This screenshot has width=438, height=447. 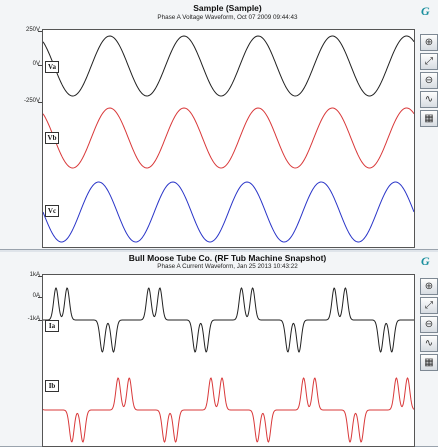 What do you see at coordinates (228, 320) in the screenshot?
I see `series-line-ia` at bounding box center [228, 320].